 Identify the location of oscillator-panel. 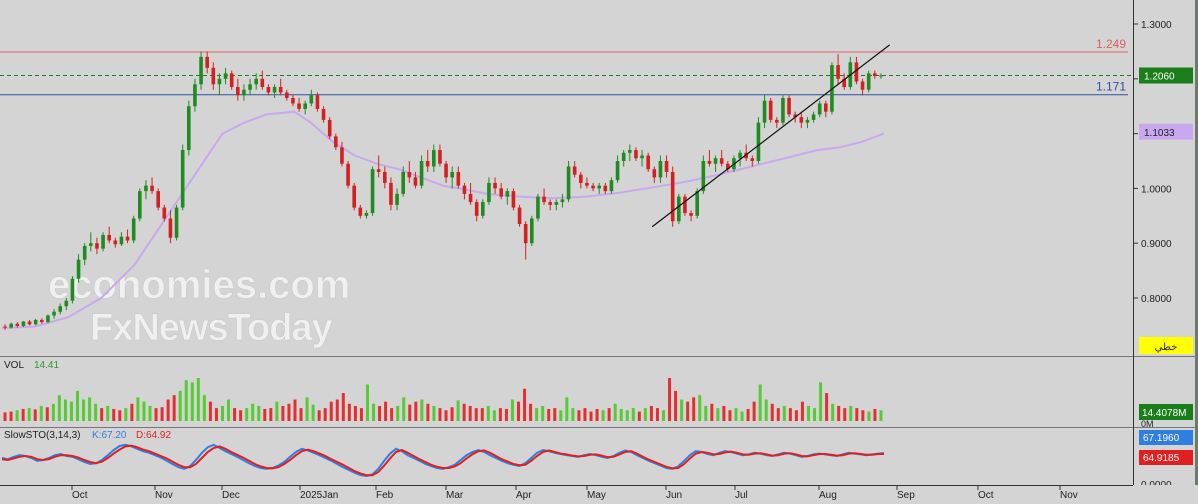
(566, 456).